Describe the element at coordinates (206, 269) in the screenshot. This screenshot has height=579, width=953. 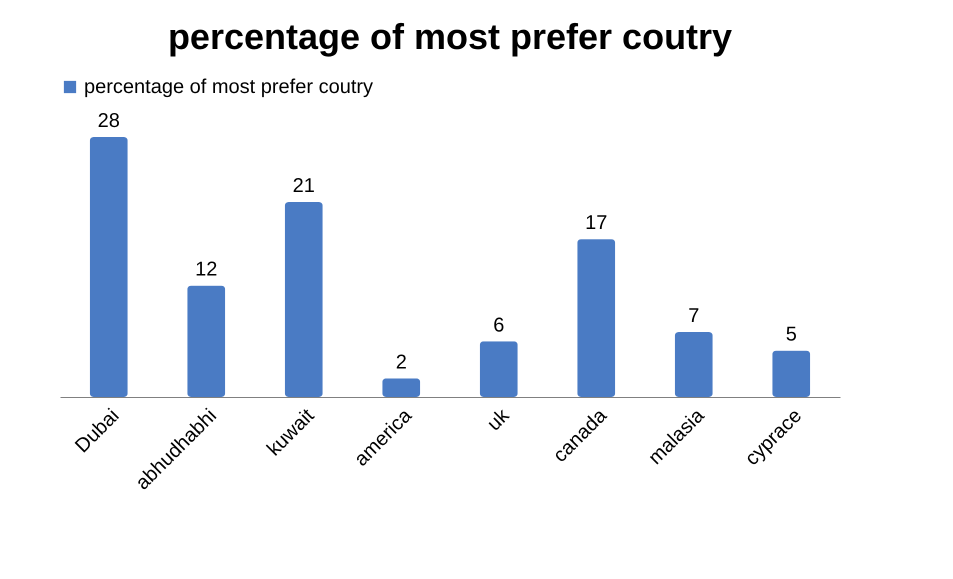
I see `data-label: 12` at that location.